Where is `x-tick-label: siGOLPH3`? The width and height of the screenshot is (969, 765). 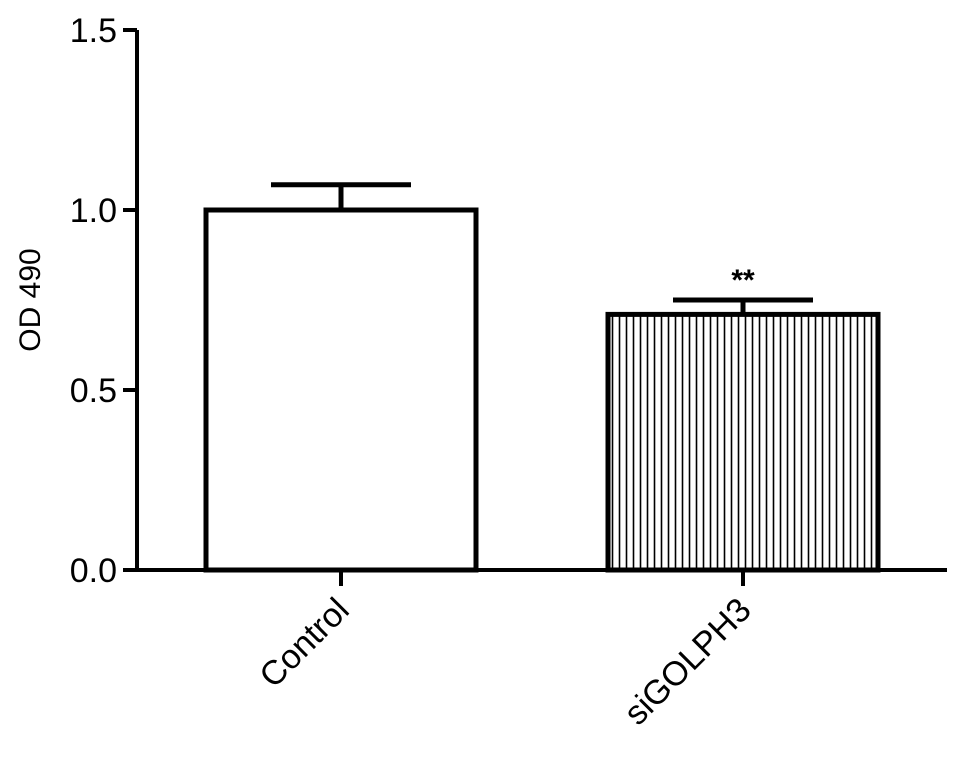 x-tick-label: siGOLPH3 is located at coordinates (688, 662).